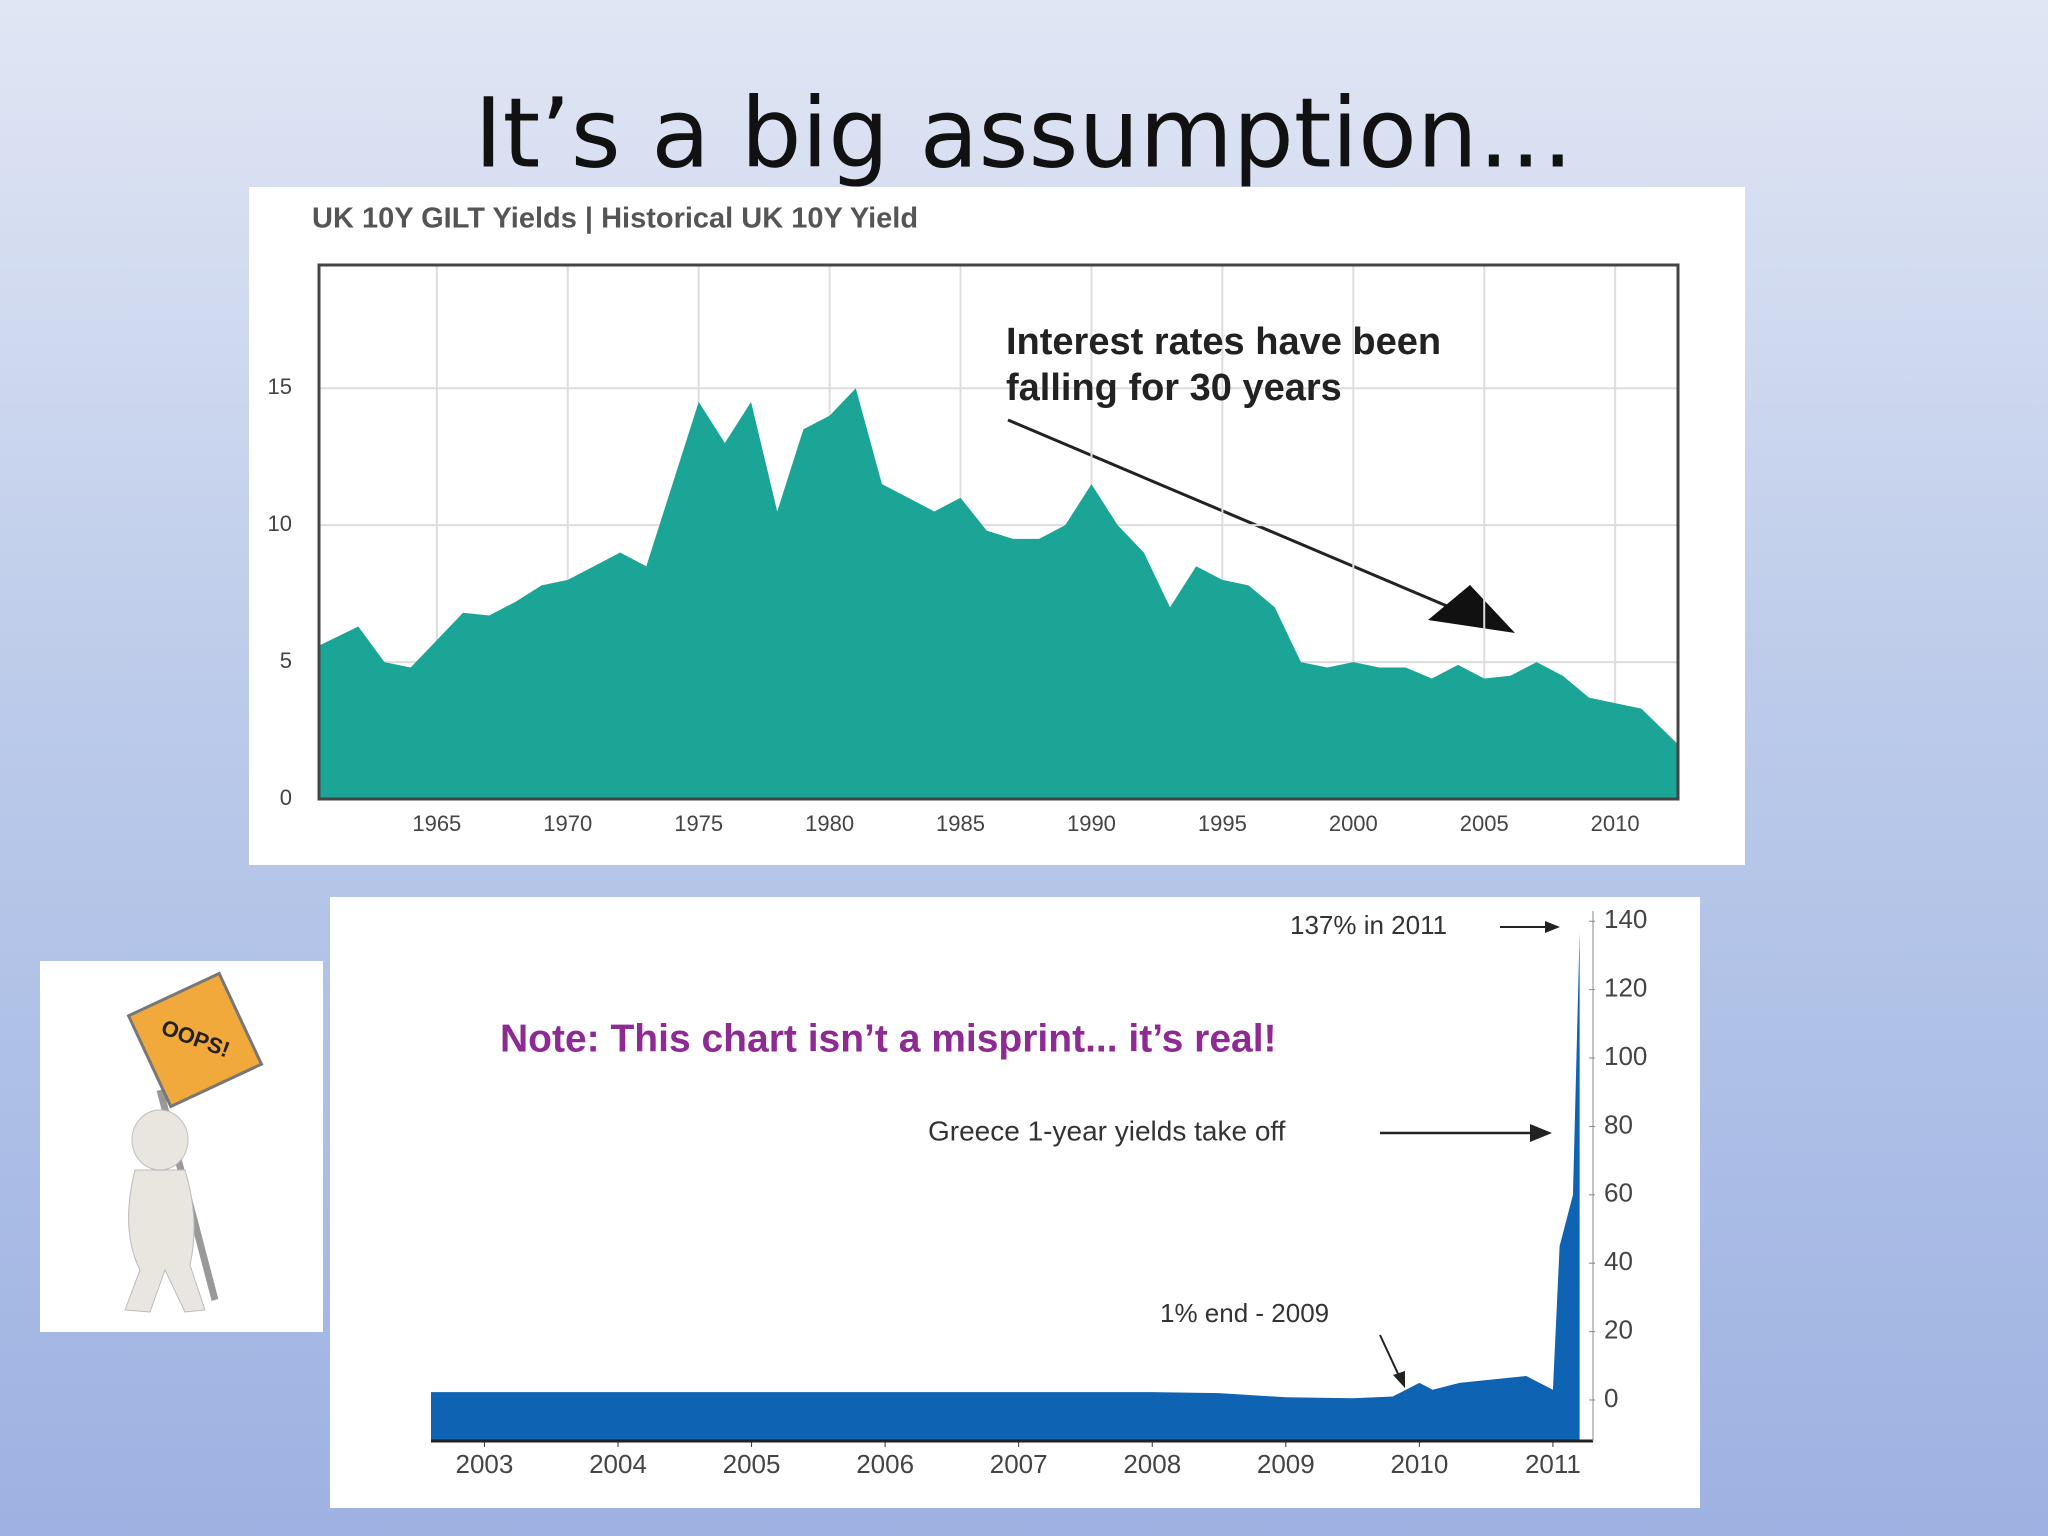  I want to click on y-tick-label: 15, so click(280, 386).